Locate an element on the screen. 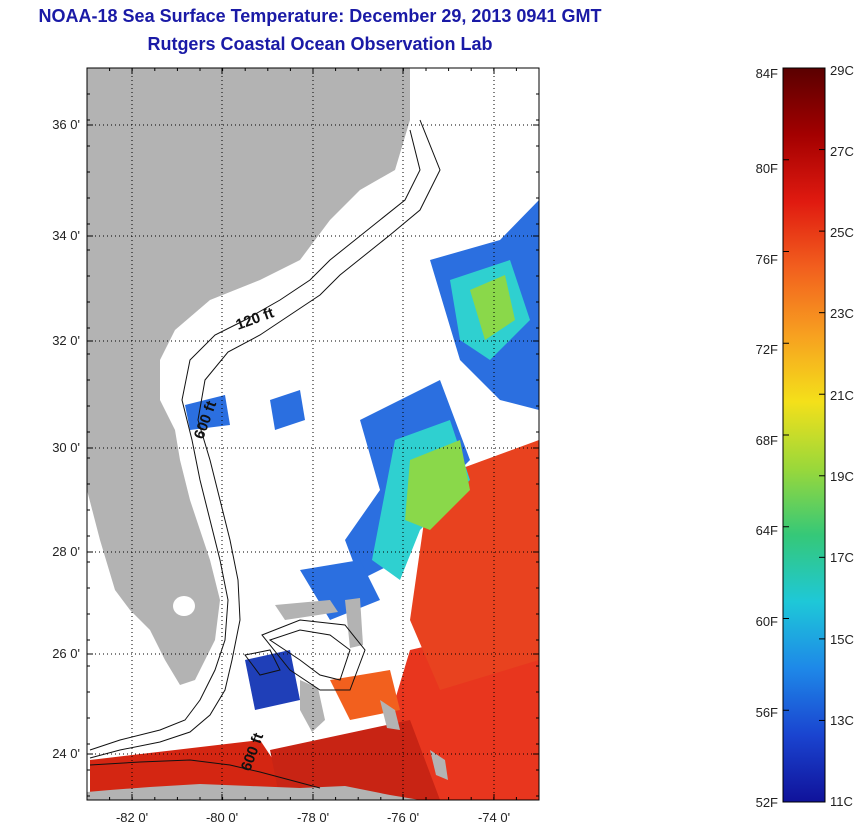 The height and width of the screenshot is (832, 864). land-abaco is located at coordinates (354, 623).